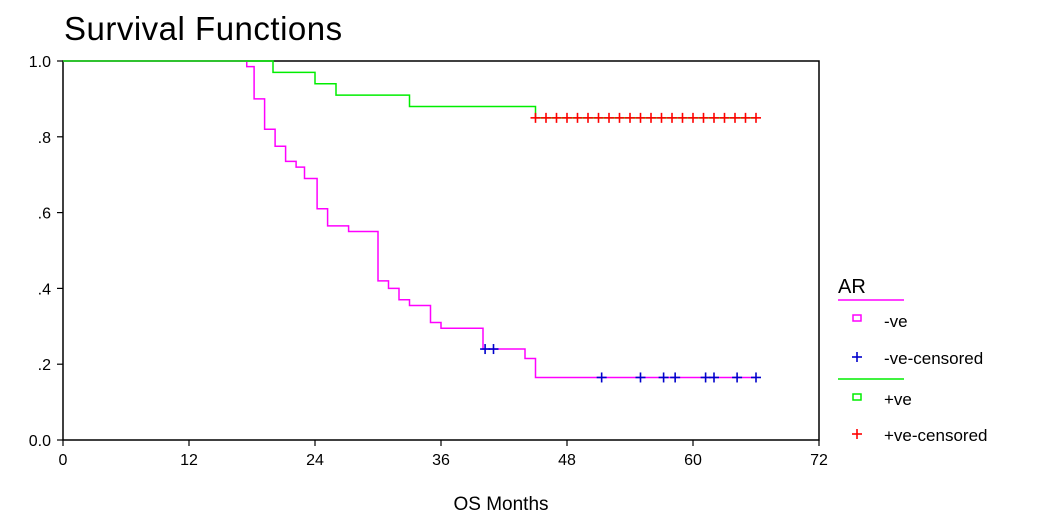 The width and height of the screenshot is (1057, 515). What do you see at coordinates (693, 460) in the screenshot?
I see `x-tick-label: 60` at bounding box center [693, 460].